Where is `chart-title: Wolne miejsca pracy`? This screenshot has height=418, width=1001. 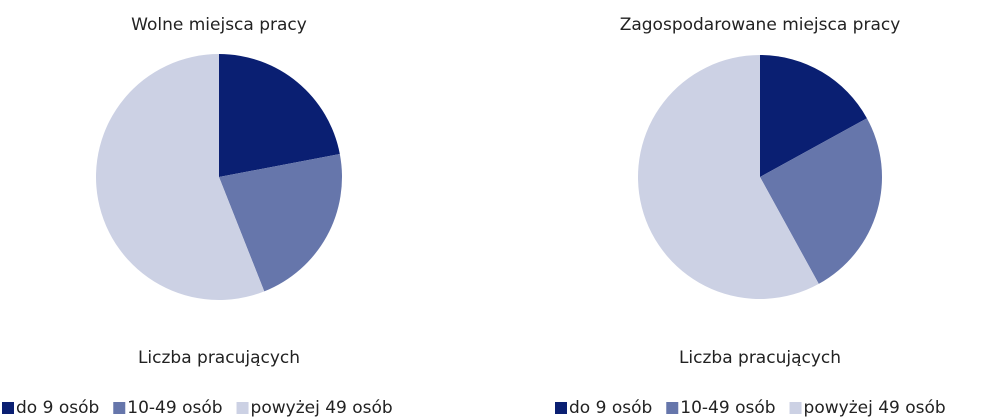 chart-title: Wolne miejsca pracy is located at coordinates (219, 25).